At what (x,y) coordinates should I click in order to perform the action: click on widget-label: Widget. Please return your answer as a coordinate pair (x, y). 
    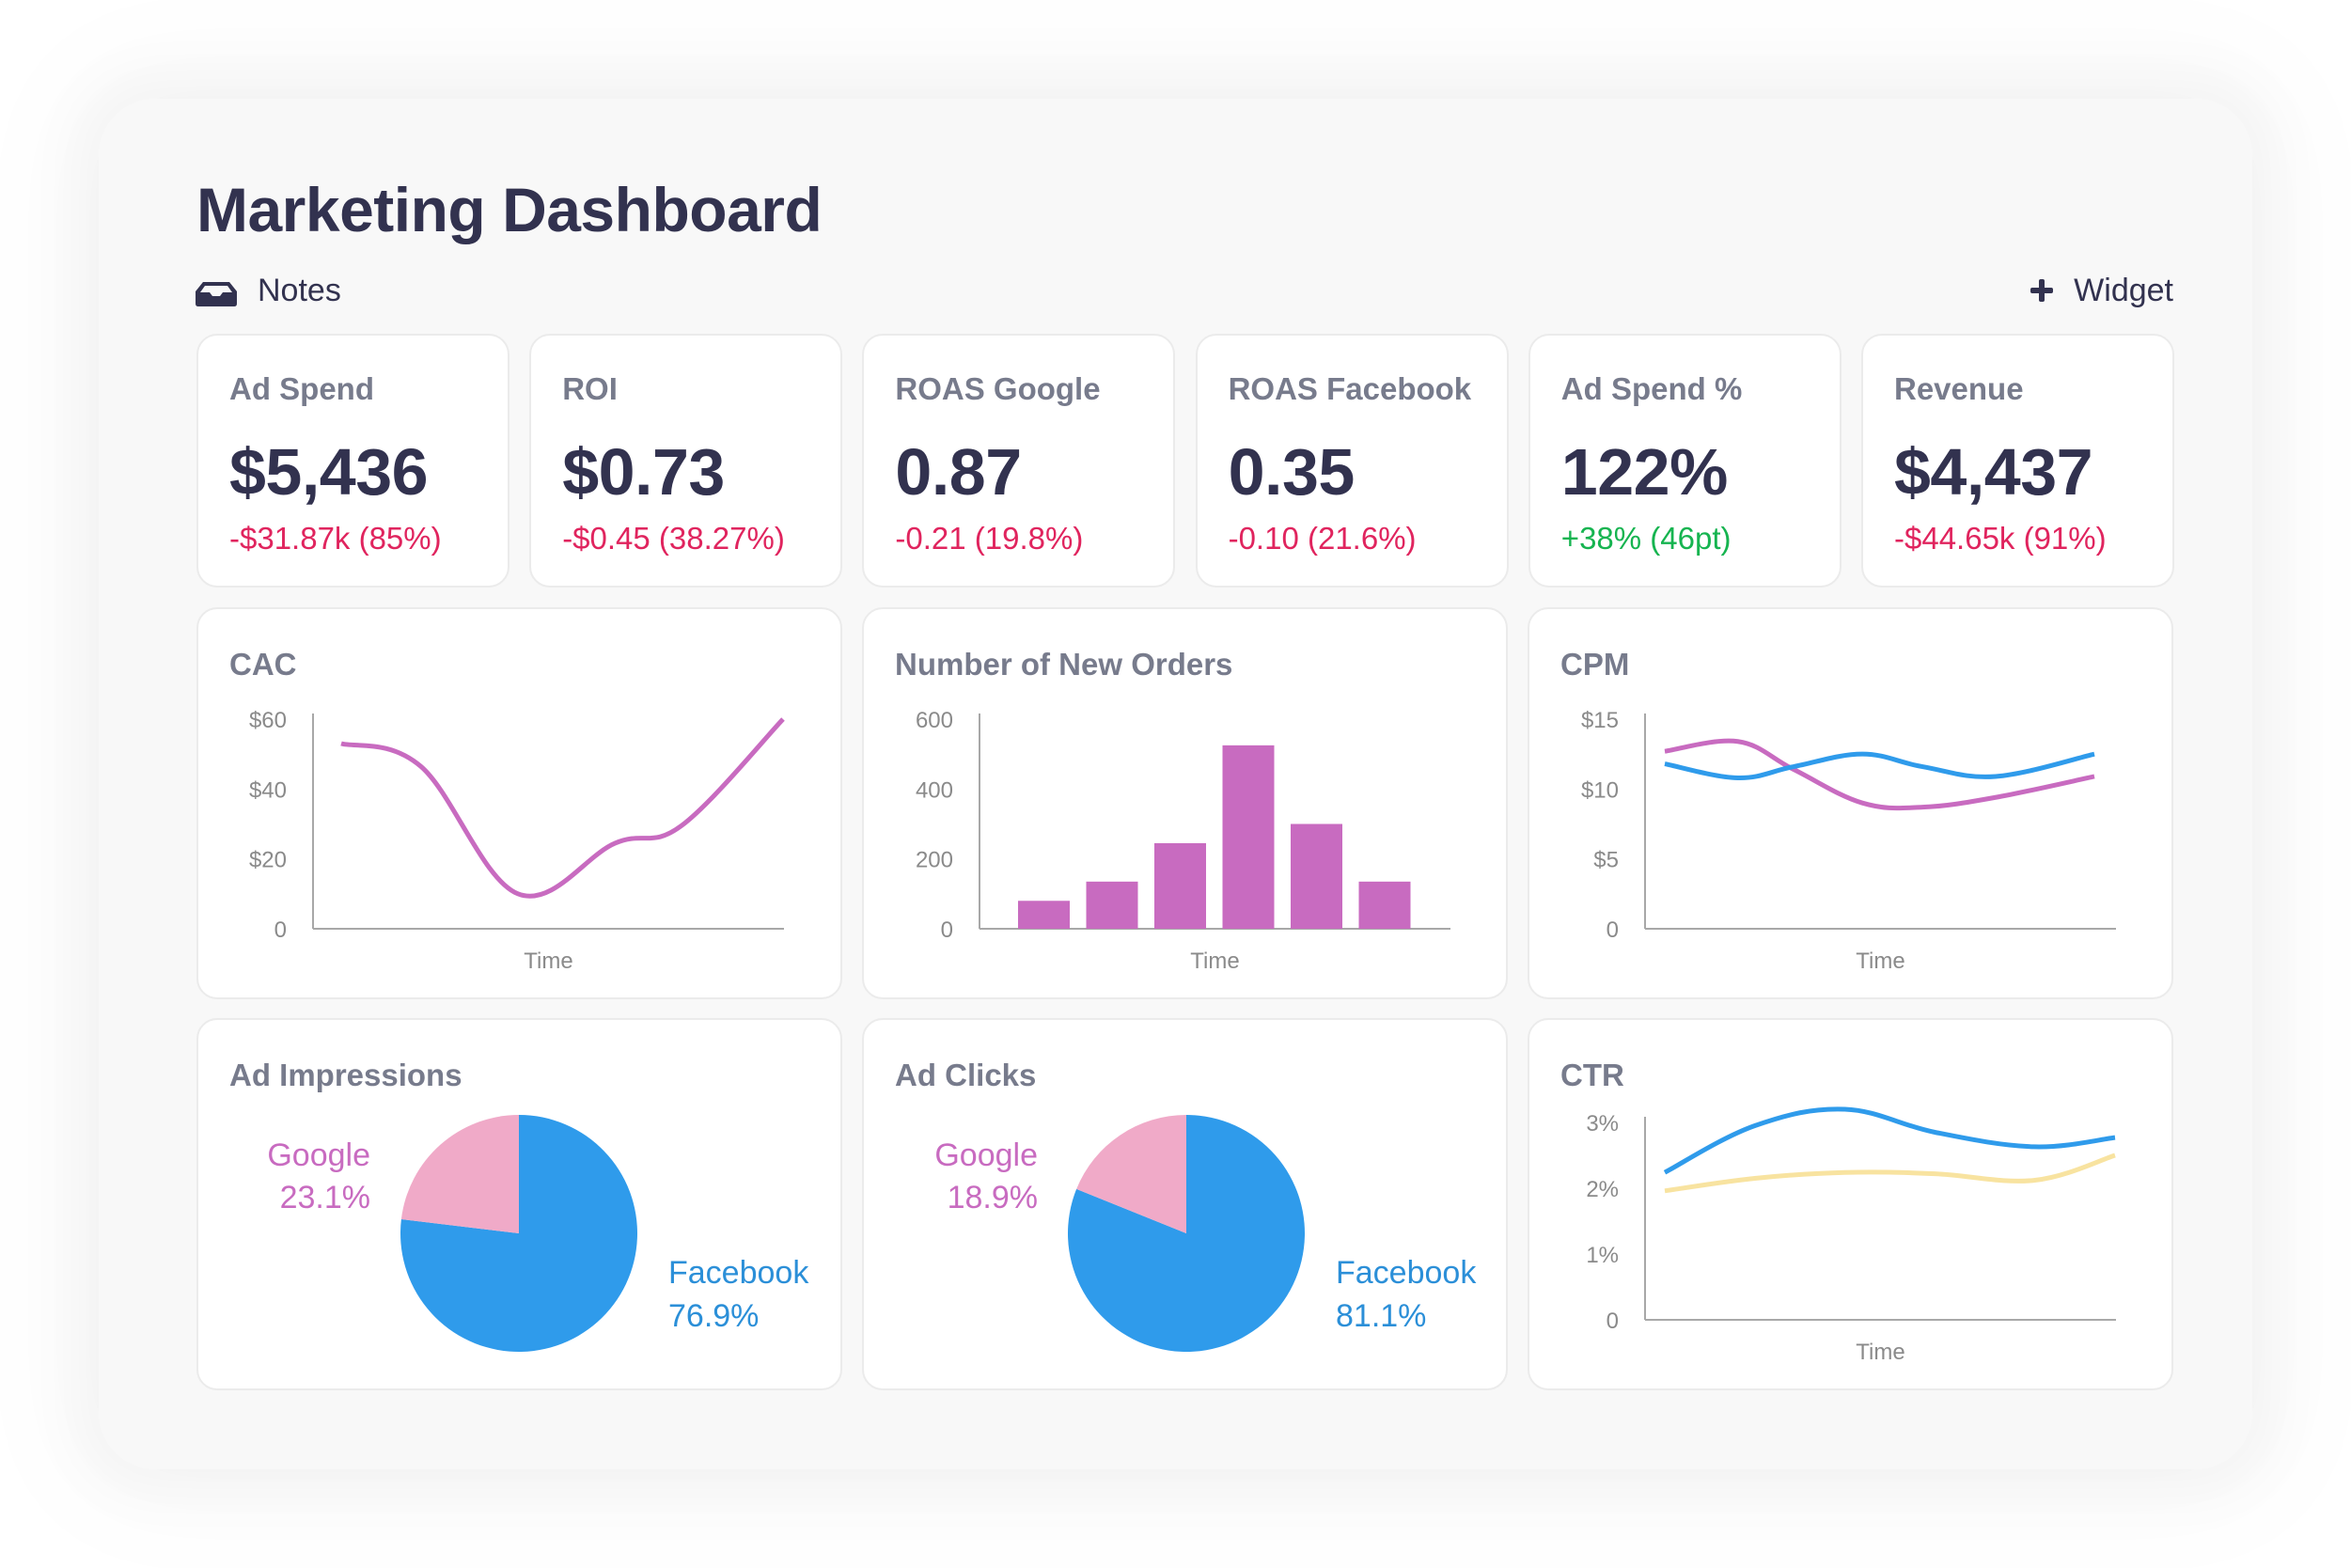
    Looking at the image, I should click on (2123, 290).